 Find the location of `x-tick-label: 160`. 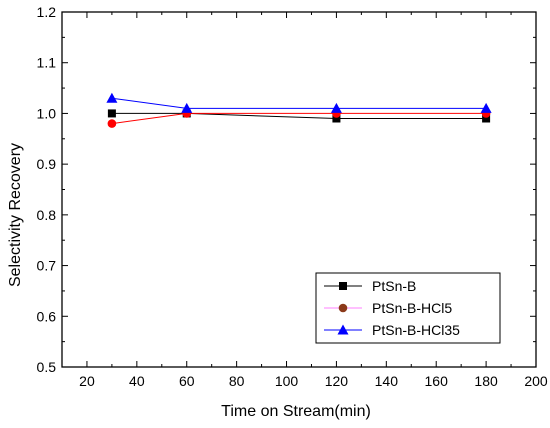

x-tick-label: 160 is located at coordinates (437, 381).